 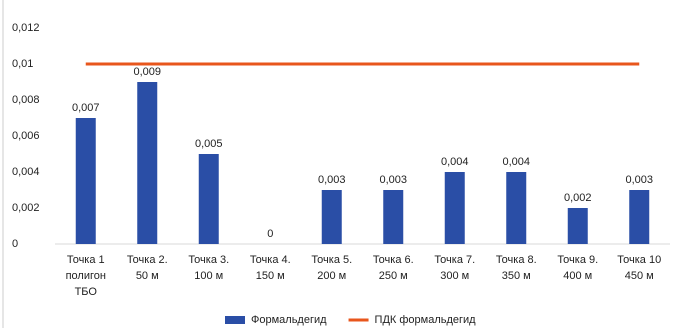 I want to click on x-tick-label: Точка 8., so click(x=516, y=260).